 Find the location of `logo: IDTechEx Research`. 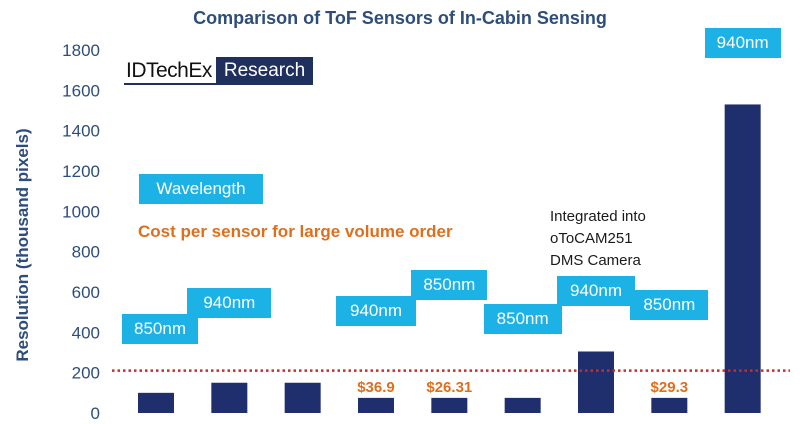

logo: IDTechEx Research is located at coordinates (219, 71).